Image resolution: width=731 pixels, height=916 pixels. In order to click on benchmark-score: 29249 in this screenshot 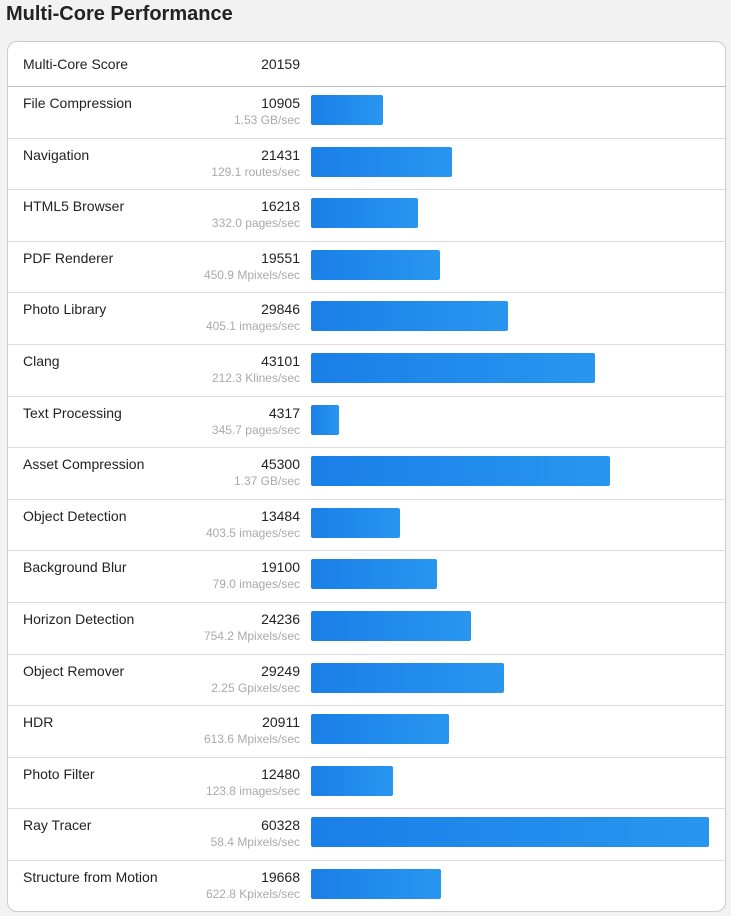, I will do `click(280, 670)`.